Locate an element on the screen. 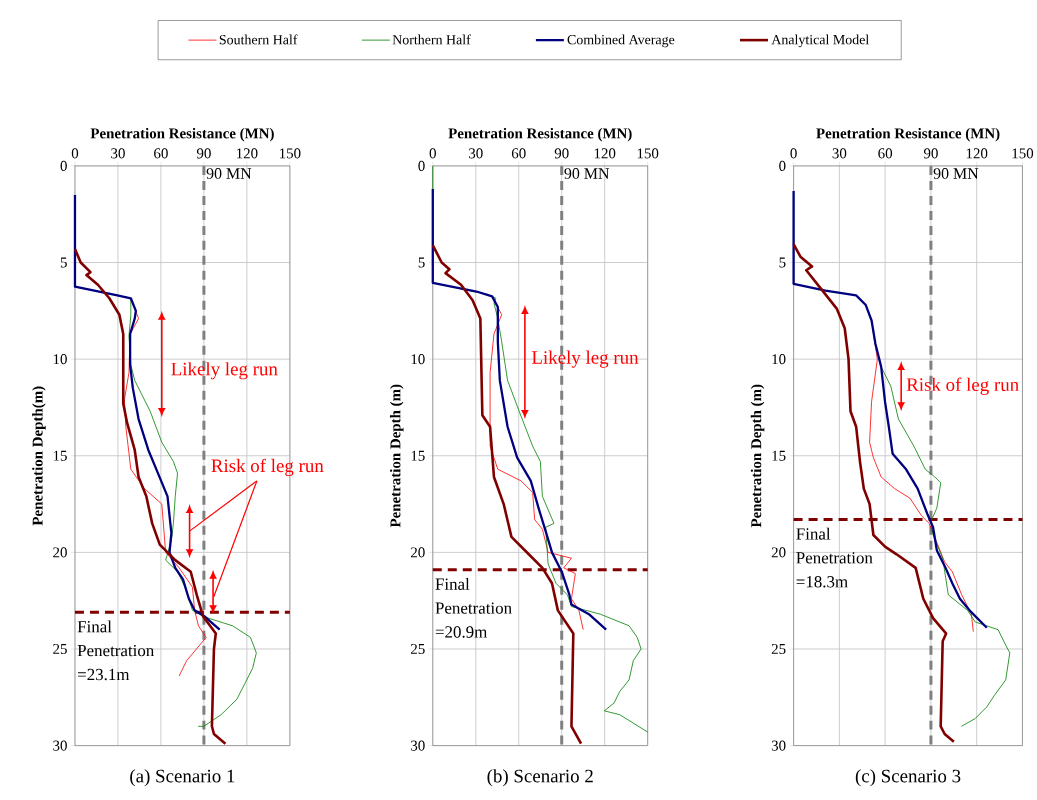 The height and width of the screenshot is (800, 1037). y-axis-title: Penetration Depth(m) is located at coordinates (39, 456).